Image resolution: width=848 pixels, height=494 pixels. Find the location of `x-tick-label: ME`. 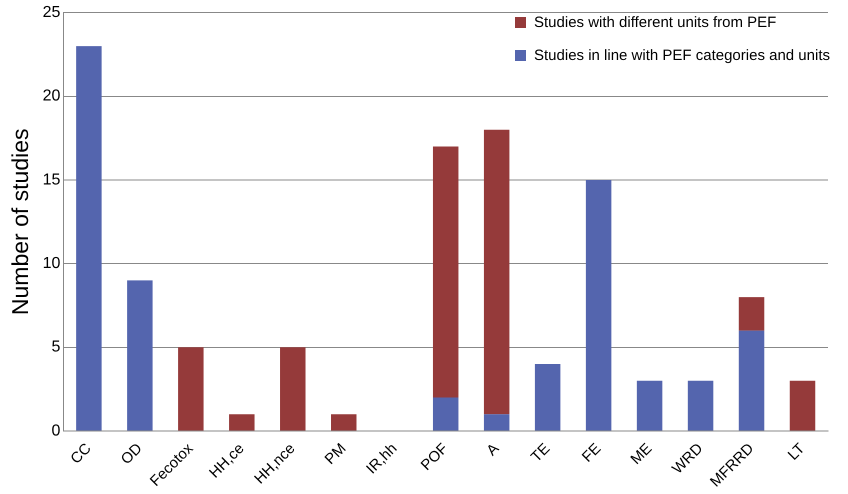

x-tick-label: ME is located at coordinates (641, 454).